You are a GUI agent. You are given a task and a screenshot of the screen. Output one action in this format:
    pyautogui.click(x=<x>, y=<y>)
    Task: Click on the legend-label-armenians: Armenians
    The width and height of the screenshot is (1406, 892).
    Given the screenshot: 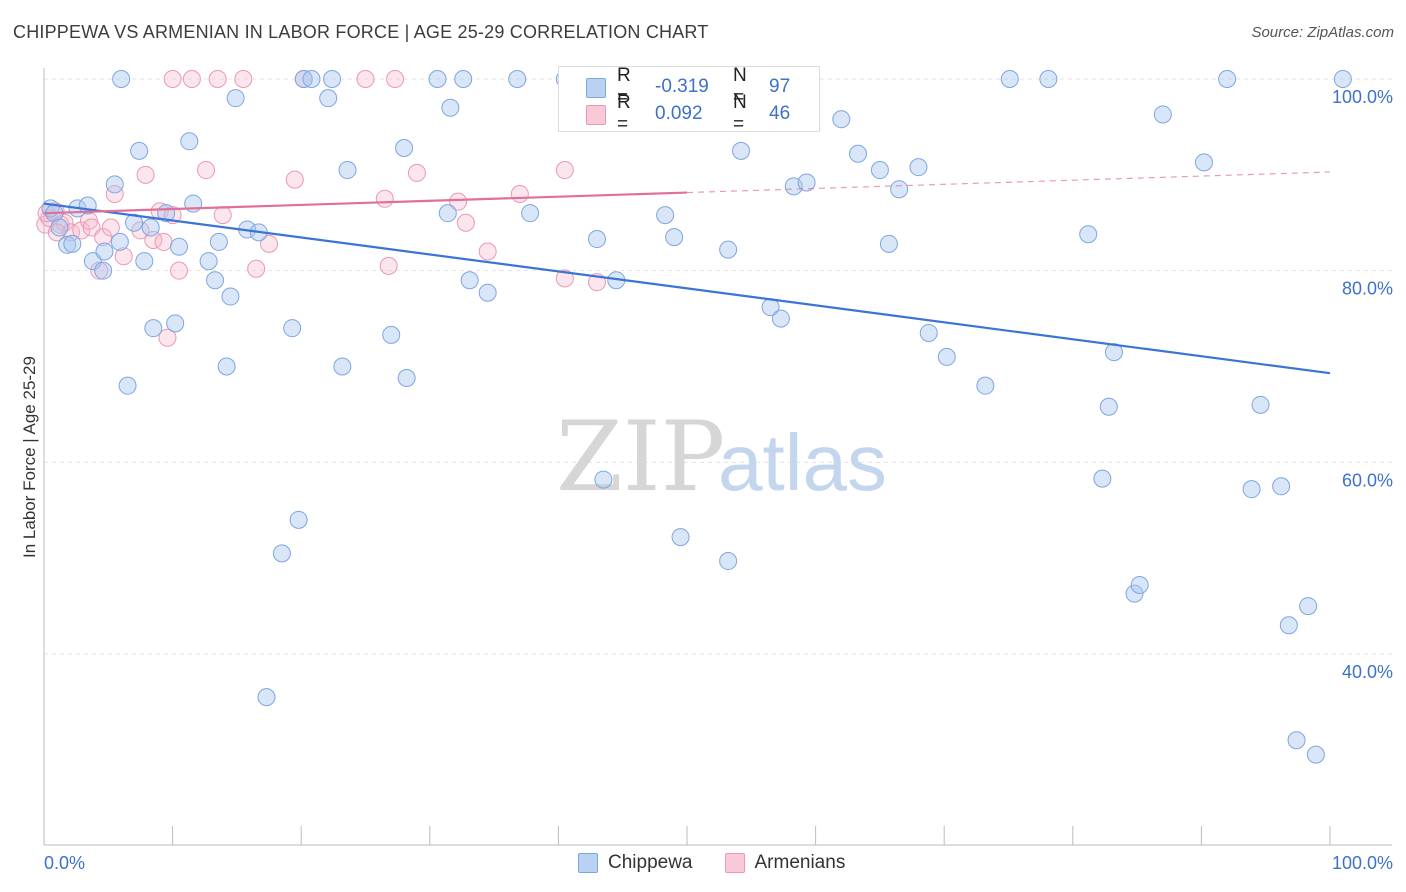 What is the action you would take?
    pyautogui.click(x=800, y=862)
    